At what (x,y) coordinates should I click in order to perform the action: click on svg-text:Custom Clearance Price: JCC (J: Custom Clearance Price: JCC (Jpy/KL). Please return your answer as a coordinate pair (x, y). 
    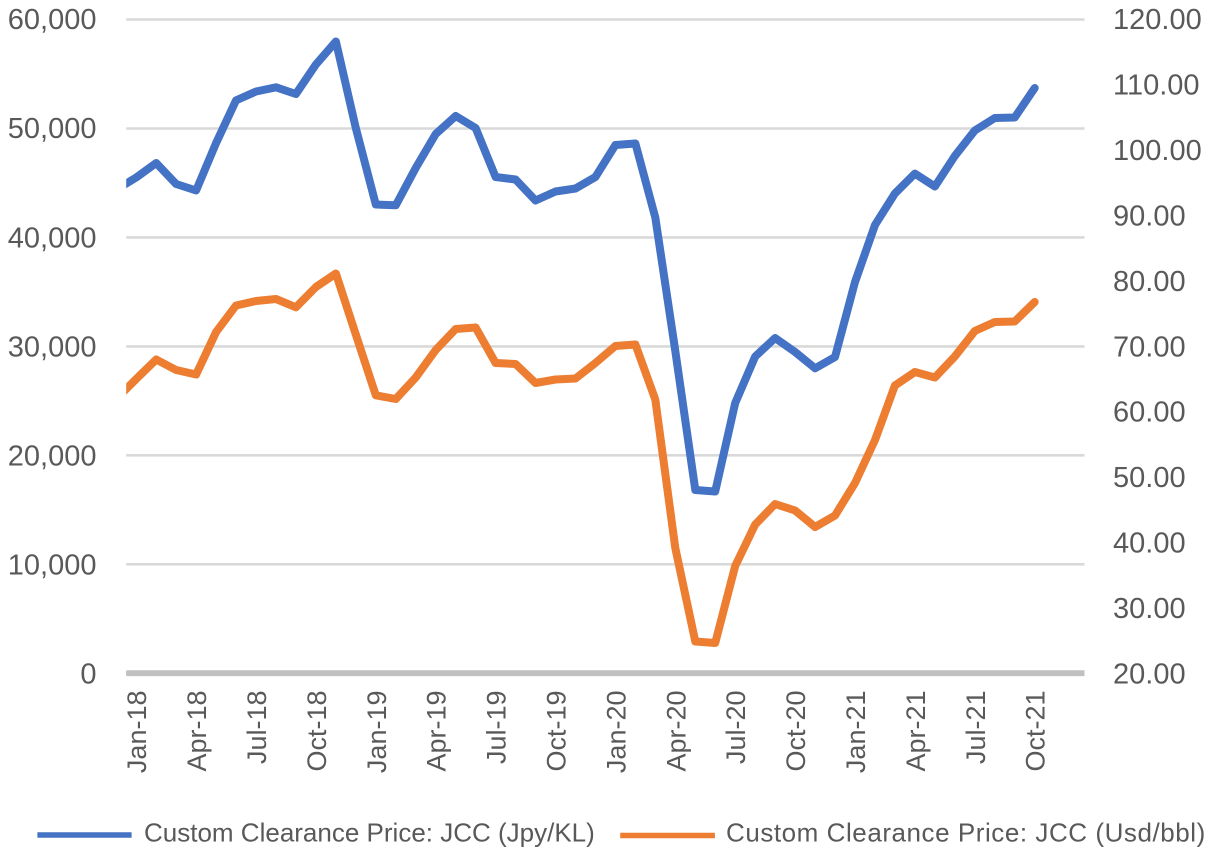
    Looking at the image, I should click on (369, 833).